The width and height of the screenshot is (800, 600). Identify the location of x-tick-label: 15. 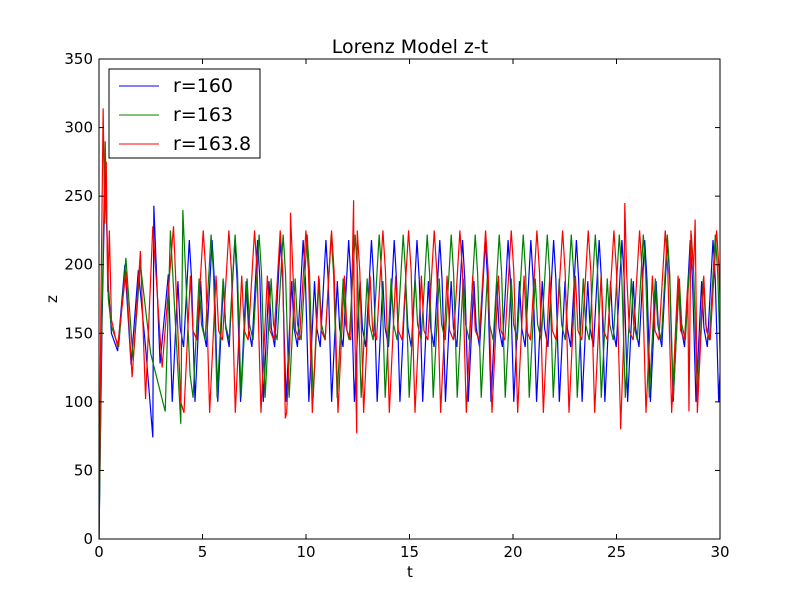
(409, 552).